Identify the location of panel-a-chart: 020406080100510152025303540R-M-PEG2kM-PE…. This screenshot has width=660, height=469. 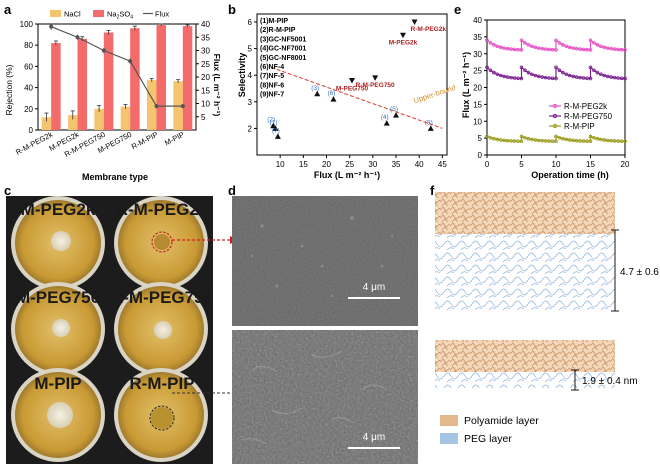
(113, 96).